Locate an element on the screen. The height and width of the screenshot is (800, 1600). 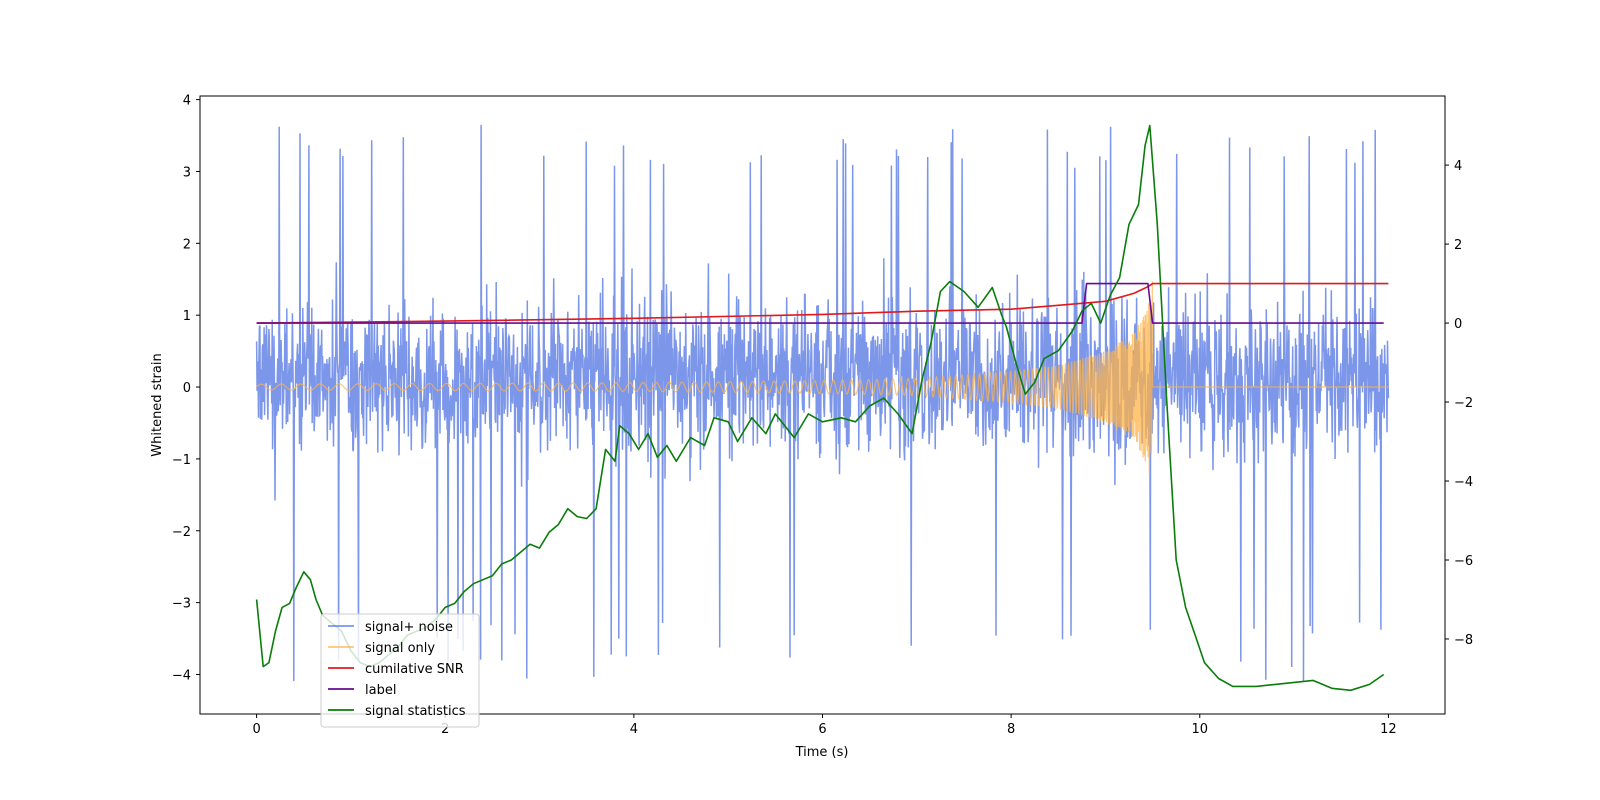
y-tick-label: 4 is located at coordinates (187, 101).